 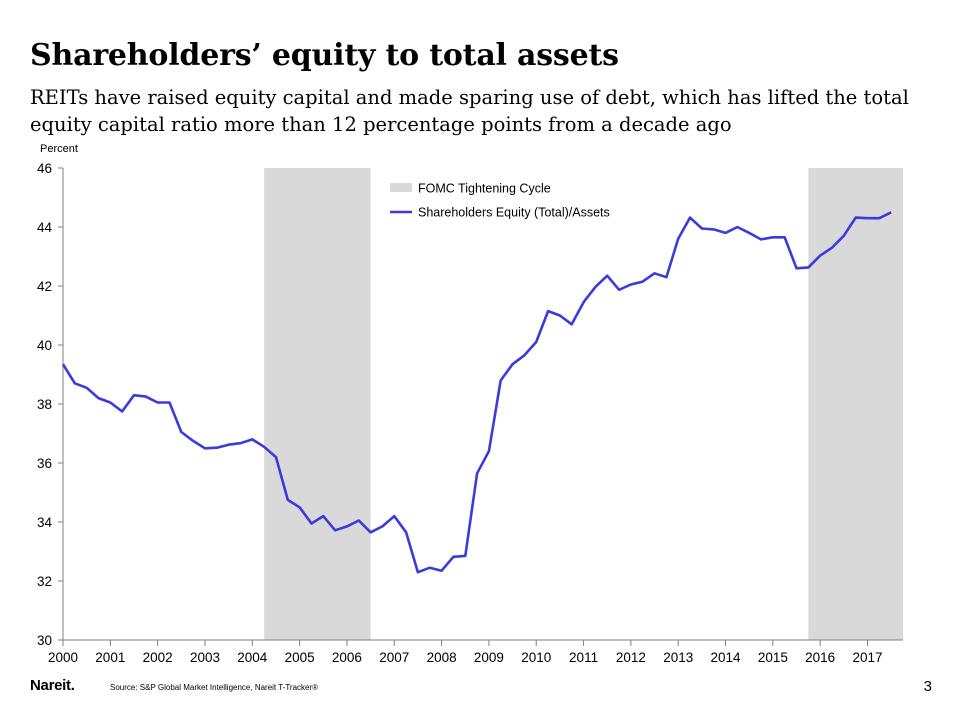 What do you see at coordinates (394, 657) in the screenshot?
I see `x-tick-label: 2007` at bounding box center [394, 657].